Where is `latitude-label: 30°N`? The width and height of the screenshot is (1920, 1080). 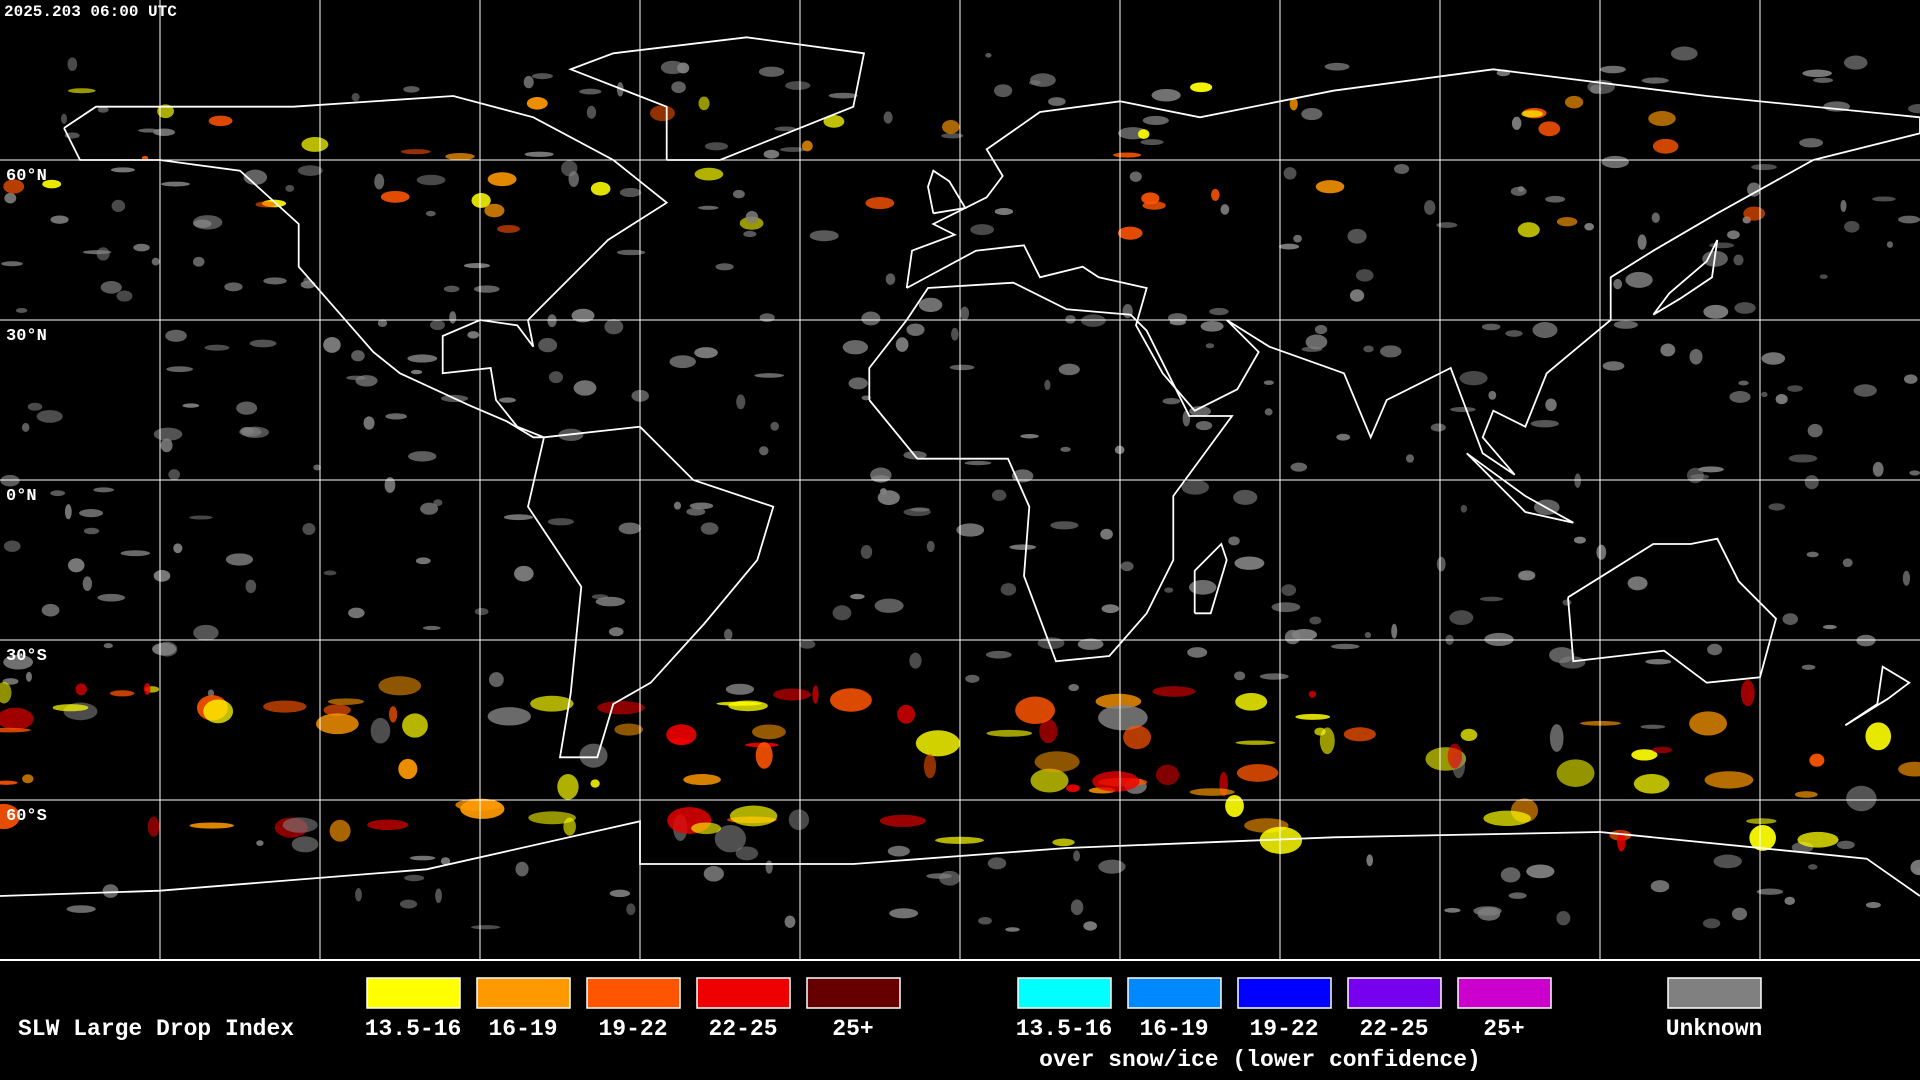 latitude-label: 30°N is located at coordinates (26, 336).